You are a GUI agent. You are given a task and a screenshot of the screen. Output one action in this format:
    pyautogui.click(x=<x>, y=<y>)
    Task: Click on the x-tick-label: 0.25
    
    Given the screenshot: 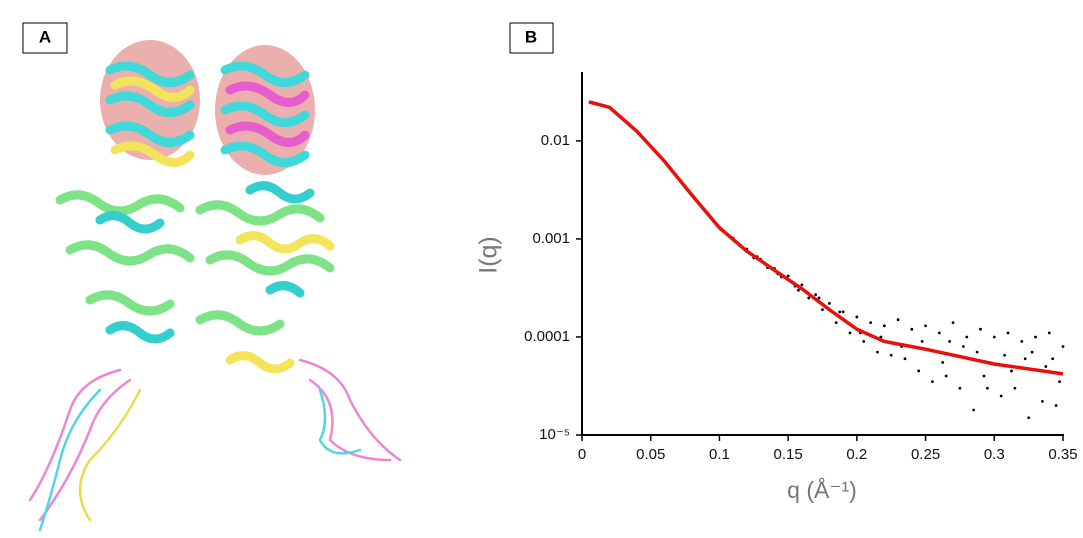 What is the action you would take?
    pyautogui.click(x=925, y=454)
    